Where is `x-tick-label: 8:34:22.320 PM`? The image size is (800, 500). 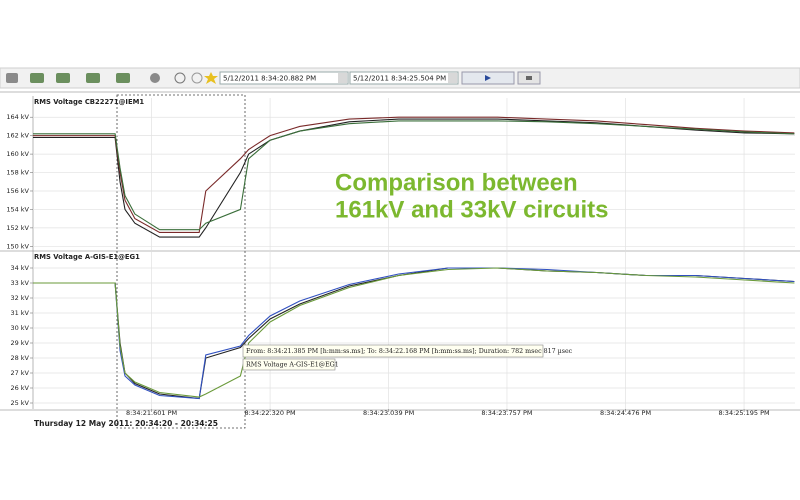 x-tick-label: 8:34:22.320 PM is located at coordinates (270, 413).